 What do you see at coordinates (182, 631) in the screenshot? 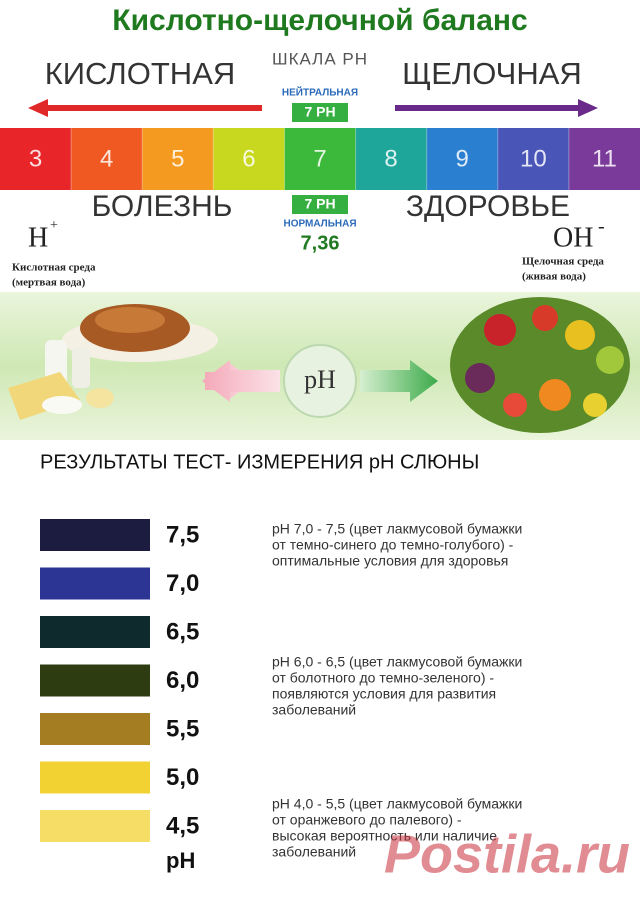
I see `swatch-label: 6,5` at bounding box center [182, 631].